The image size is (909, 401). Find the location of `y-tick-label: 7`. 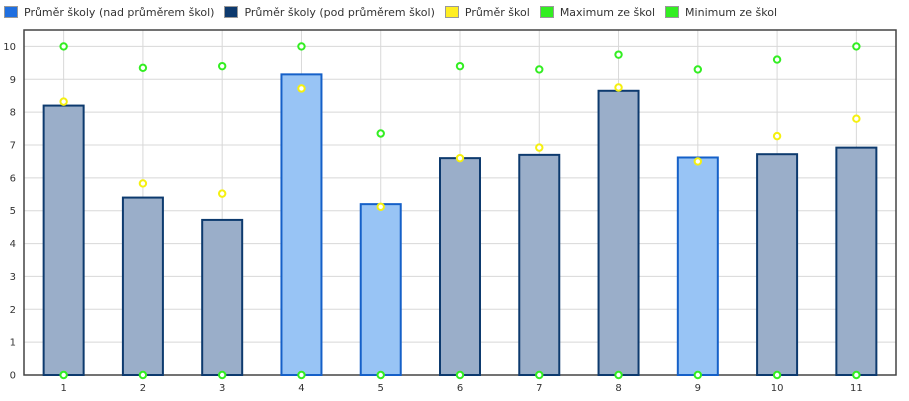

y-tick-label: 7 is located at coordinates (13, 146).